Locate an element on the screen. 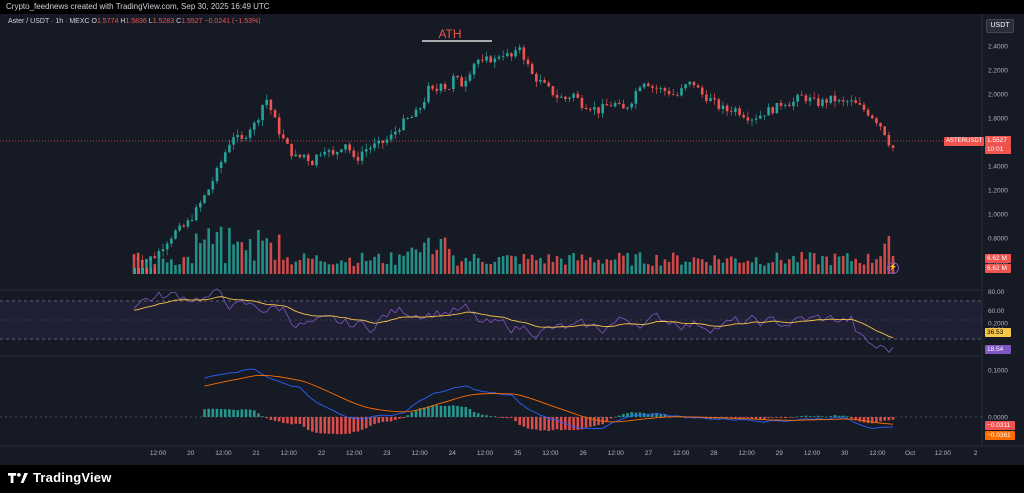 The height and width of the screenshot is (493, 1024). volume-tag: 6.62 M is located at coordinates (998, 258).